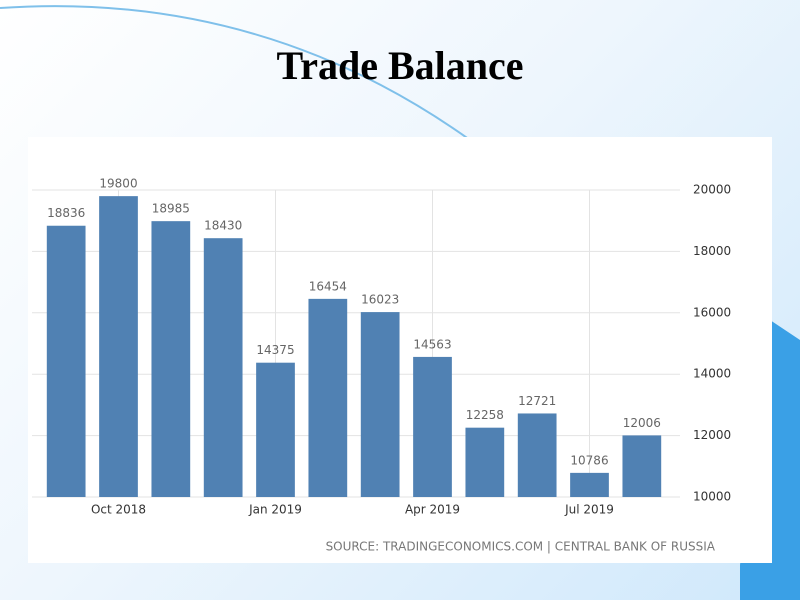 Image resolution: width=800 pixels, height=604 pixels. I want to click on y-tick-label: 20000, so click(712, 190).